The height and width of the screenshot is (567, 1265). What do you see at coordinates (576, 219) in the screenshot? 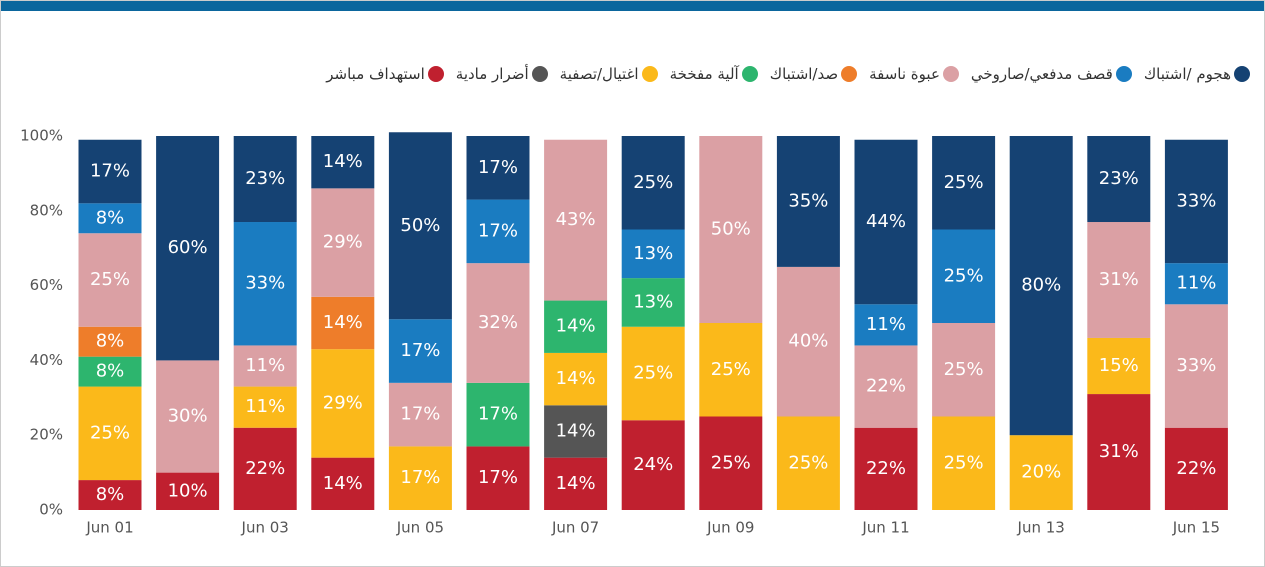
I see `data-label: 43%` at bounding box center [576, 219].